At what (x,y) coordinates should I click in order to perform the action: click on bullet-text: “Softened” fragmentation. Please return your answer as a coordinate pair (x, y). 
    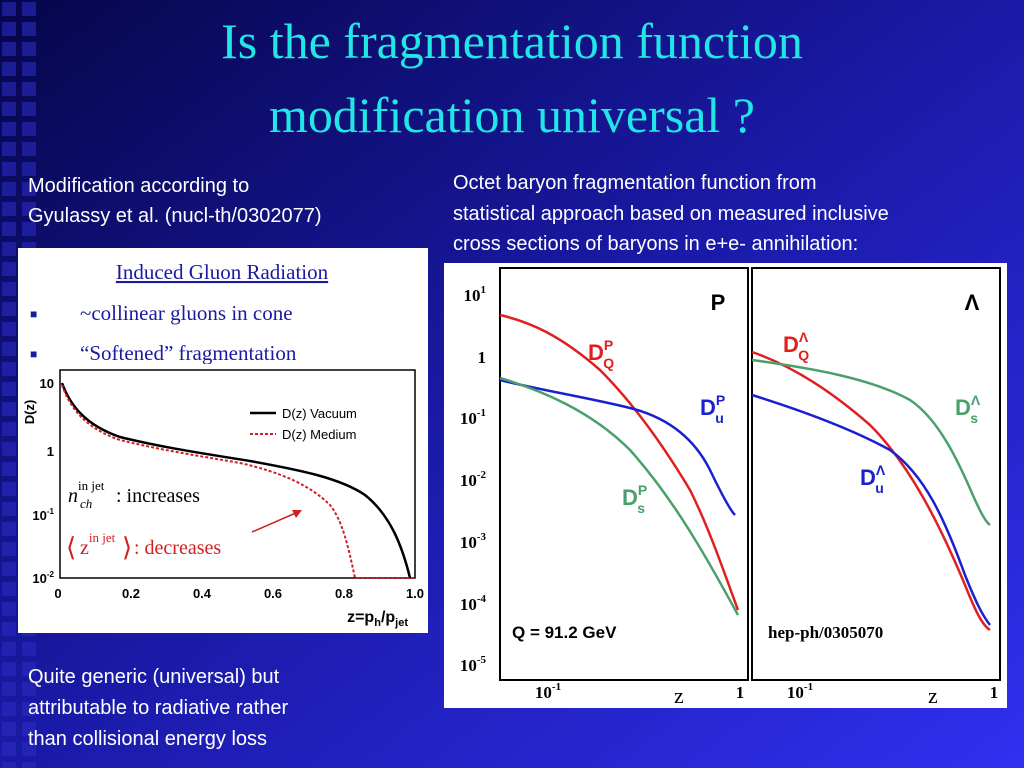
    Looking at the image, I should click on (188, 353).